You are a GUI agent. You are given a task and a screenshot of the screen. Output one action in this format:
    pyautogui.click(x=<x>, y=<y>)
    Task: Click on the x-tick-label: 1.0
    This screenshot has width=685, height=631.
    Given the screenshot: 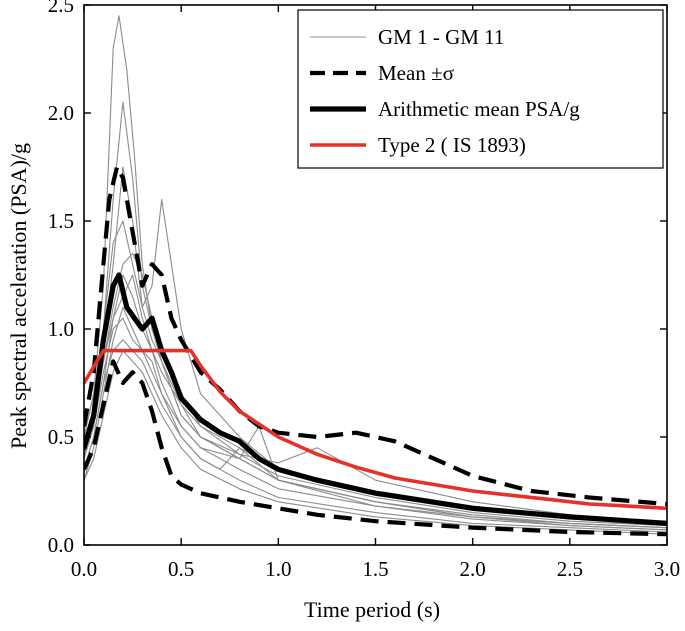 What is the action you would take?
    pyautogui.click(x=278, y=569)
    